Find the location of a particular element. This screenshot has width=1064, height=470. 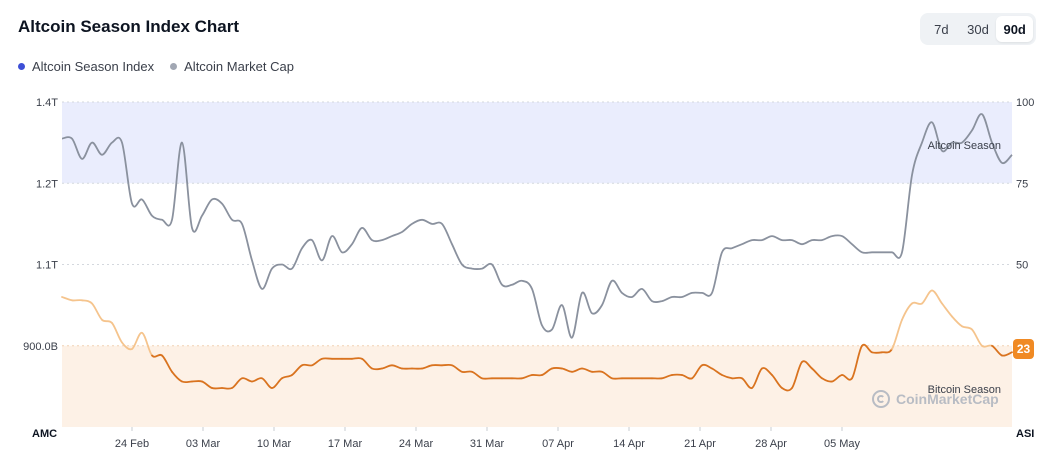

x-tick-label: 24 Feb is located at coordinates (132, 444).